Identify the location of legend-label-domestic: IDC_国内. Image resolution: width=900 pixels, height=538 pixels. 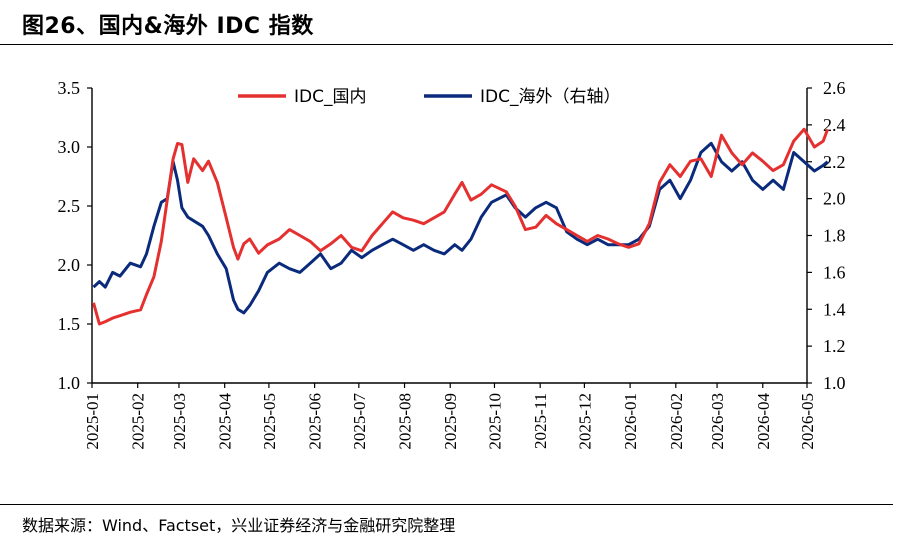
(330, 97).